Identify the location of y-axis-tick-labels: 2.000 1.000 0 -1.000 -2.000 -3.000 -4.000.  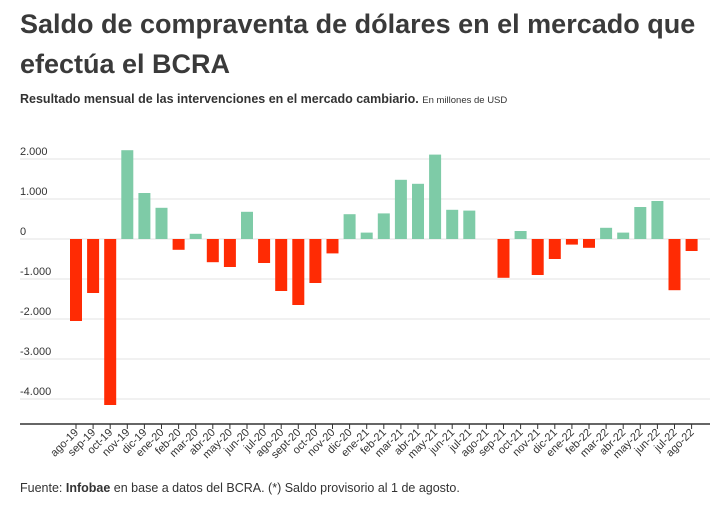
(35, 272).